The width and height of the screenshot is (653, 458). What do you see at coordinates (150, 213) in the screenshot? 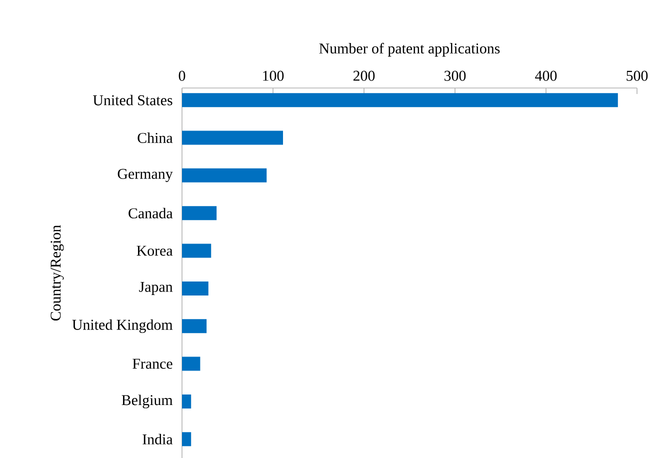
I see `y-tick-label: Canada` at bounding box center [150, 213].